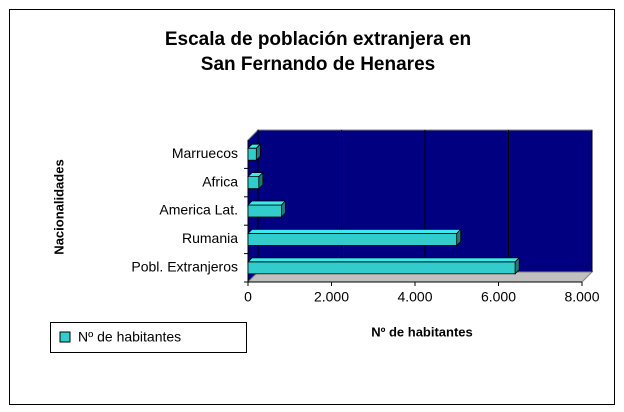 This screenshot has height=412, width=624. What do you see at coordinates (210, 238) in the screenshot?
I see `y-tick-label: Rumania` at bounding box center [210, 238].